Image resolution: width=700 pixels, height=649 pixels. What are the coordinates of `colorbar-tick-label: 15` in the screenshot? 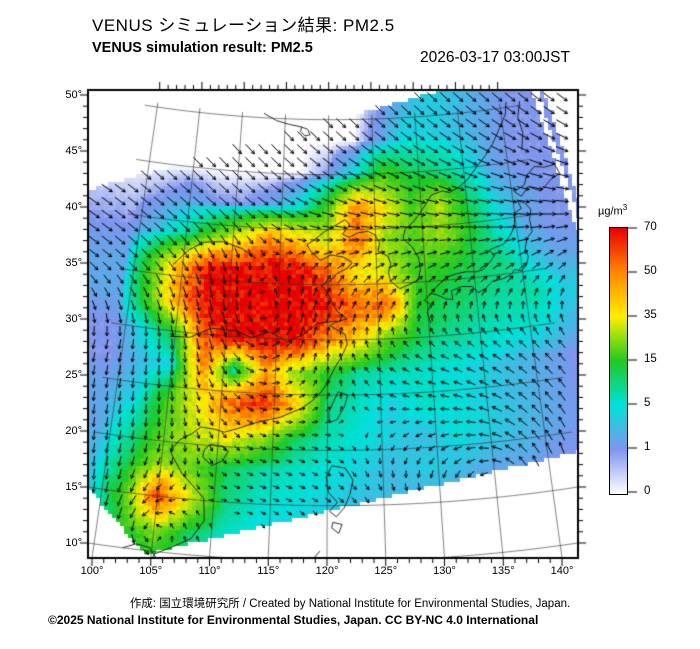 It's located at (650, 359).